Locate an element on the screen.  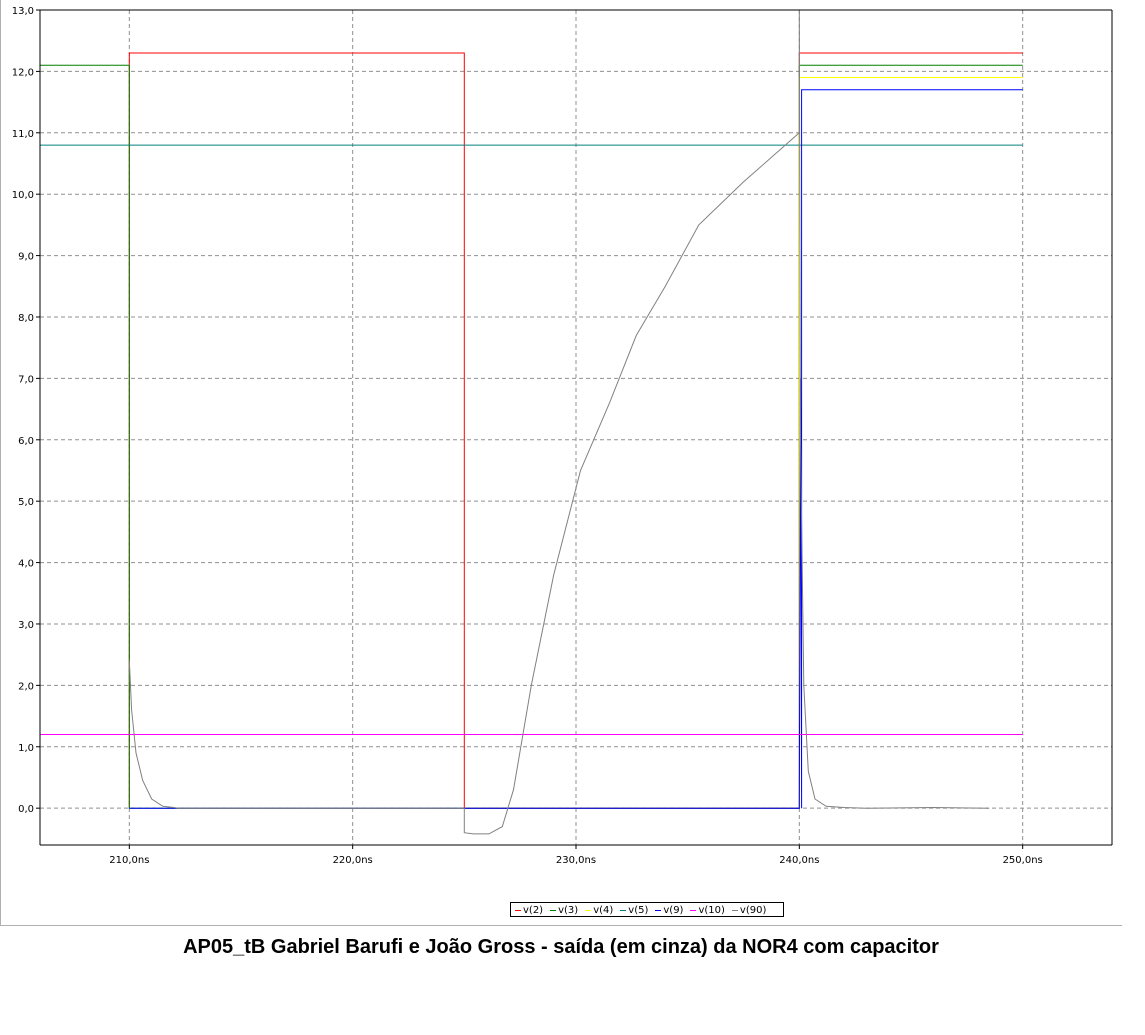
legend-item-v(10): v(10) is located at coordinates (707, 910).